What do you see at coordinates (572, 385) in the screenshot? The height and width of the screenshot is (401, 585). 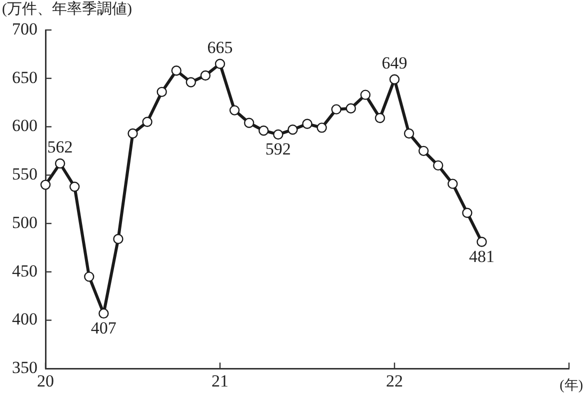 I see `x-axis-title: (年)` at bounding box center [572, 385].